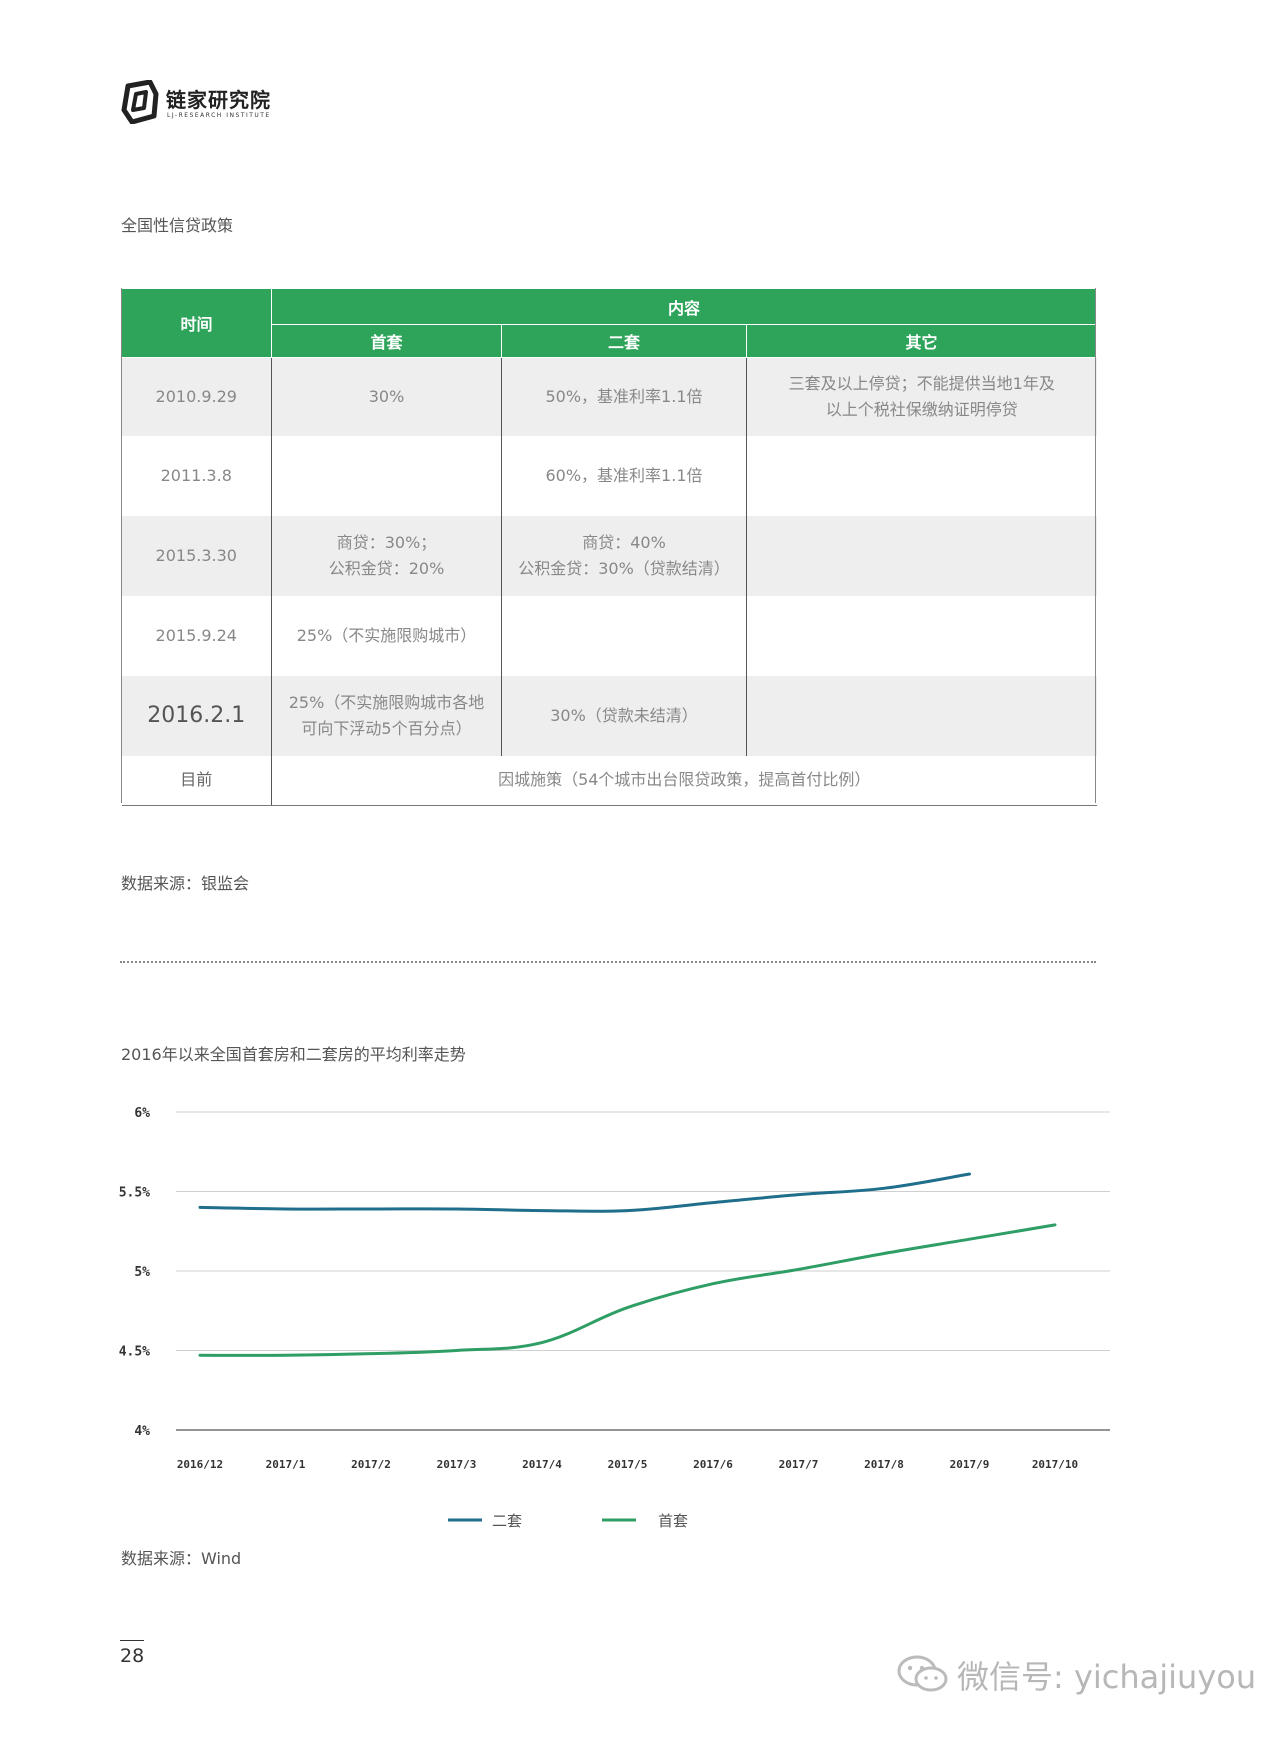 This screenshot has height=1737, width=1280. I want to click on table-row-current: 目前 因城施策（54个城市出台限贷政策，提高首付比例）, so click(609, 780).